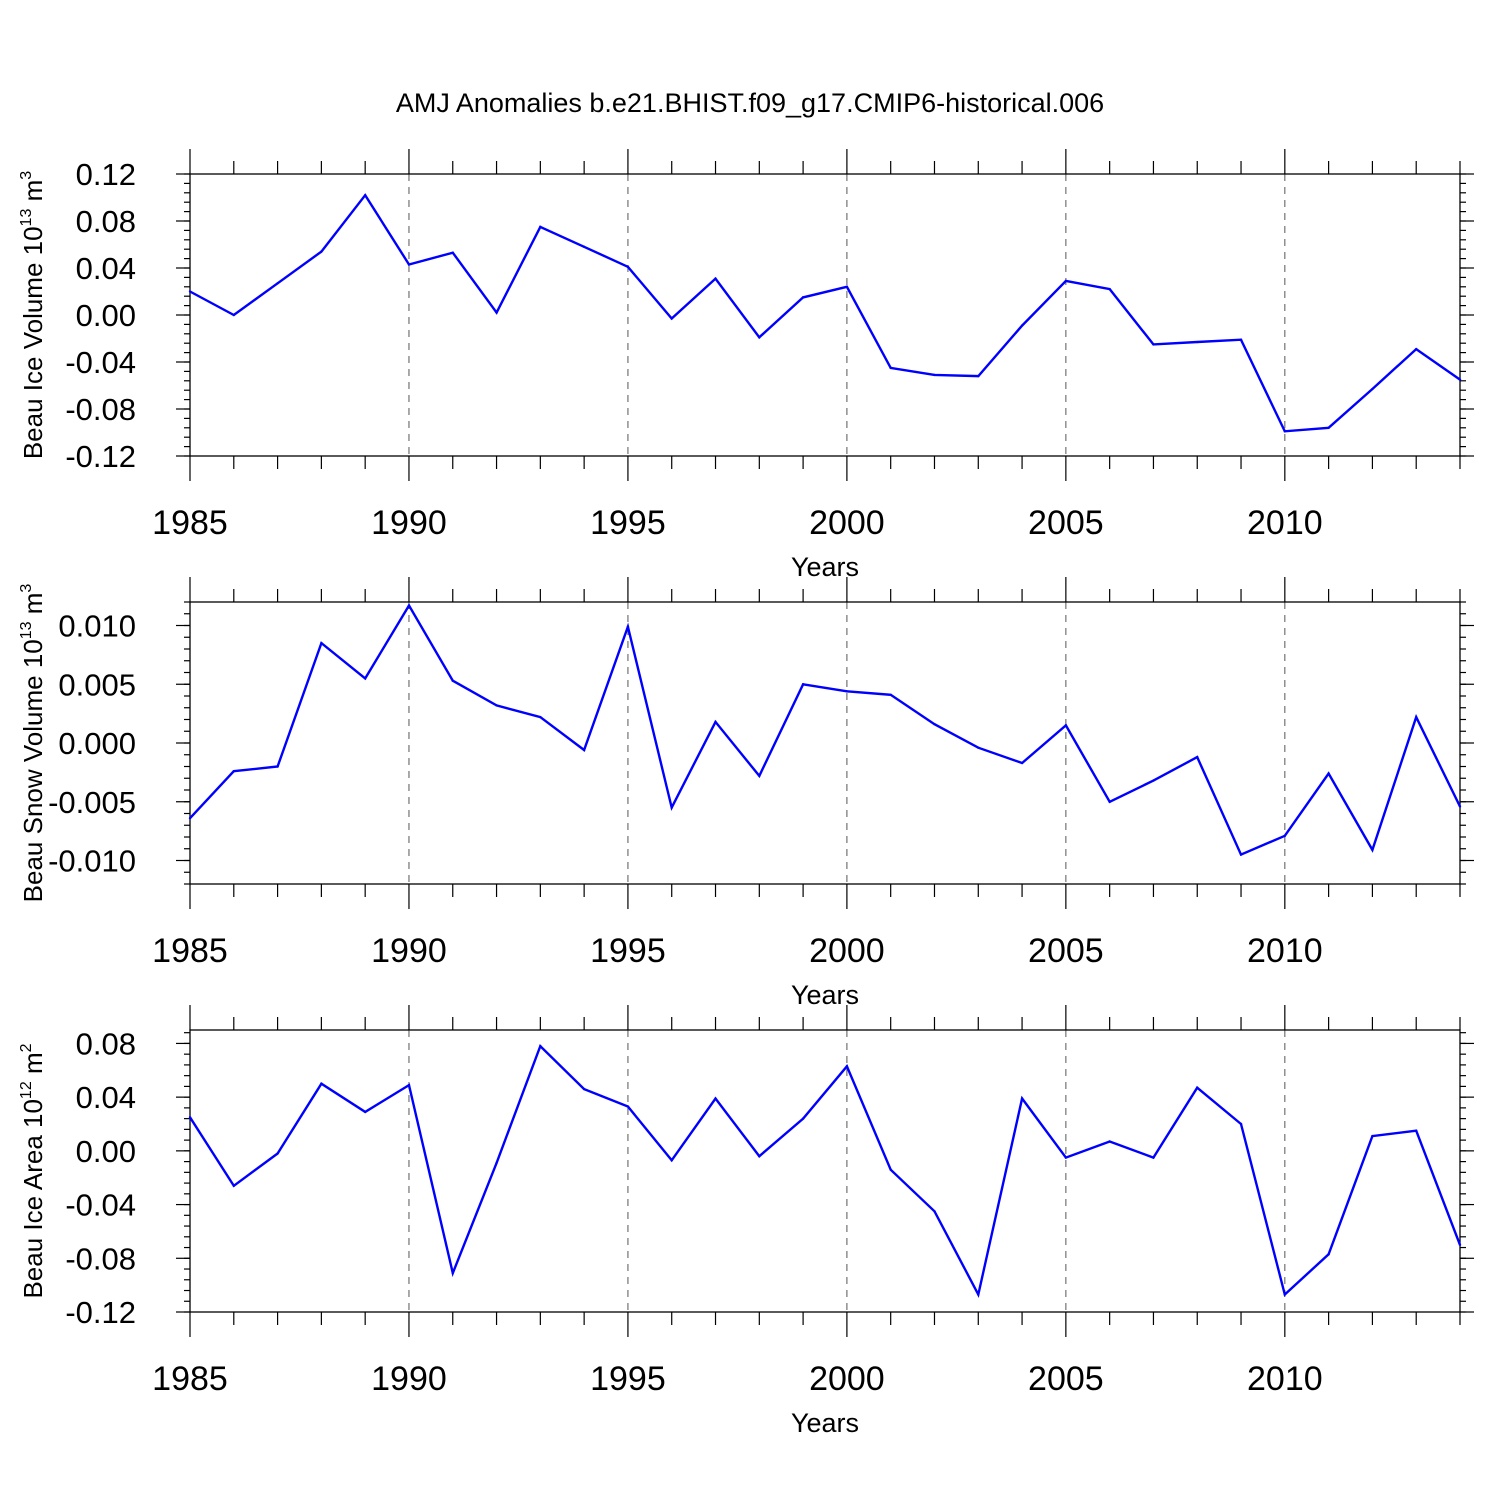 Image resolution: width=1500 pixels, height=1500 pixels. What do you see at coordinates (92, 861) in the screenshot?
I see `y-tick-label: -0.010` at bounding box center [92, 861].